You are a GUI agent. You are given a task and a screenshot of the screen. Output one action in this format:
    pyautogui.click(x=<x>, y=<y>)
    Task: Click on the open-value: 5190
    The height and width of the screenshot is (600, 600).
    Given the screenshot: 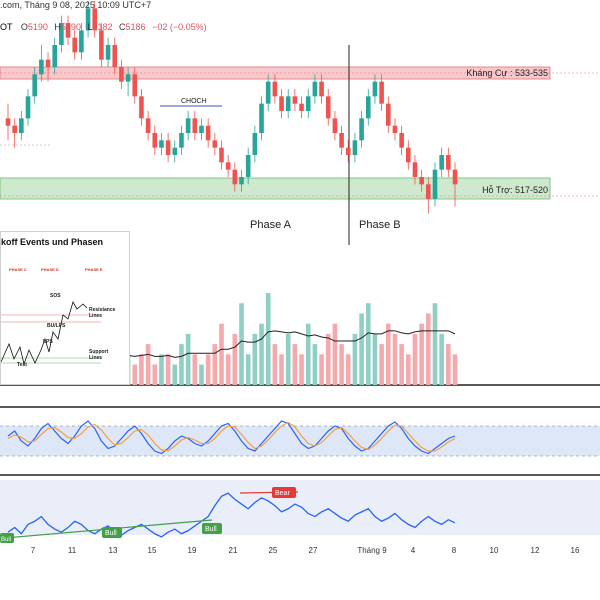 What is the action you would take?
    pyautogui.click(x=37, y=27)
    